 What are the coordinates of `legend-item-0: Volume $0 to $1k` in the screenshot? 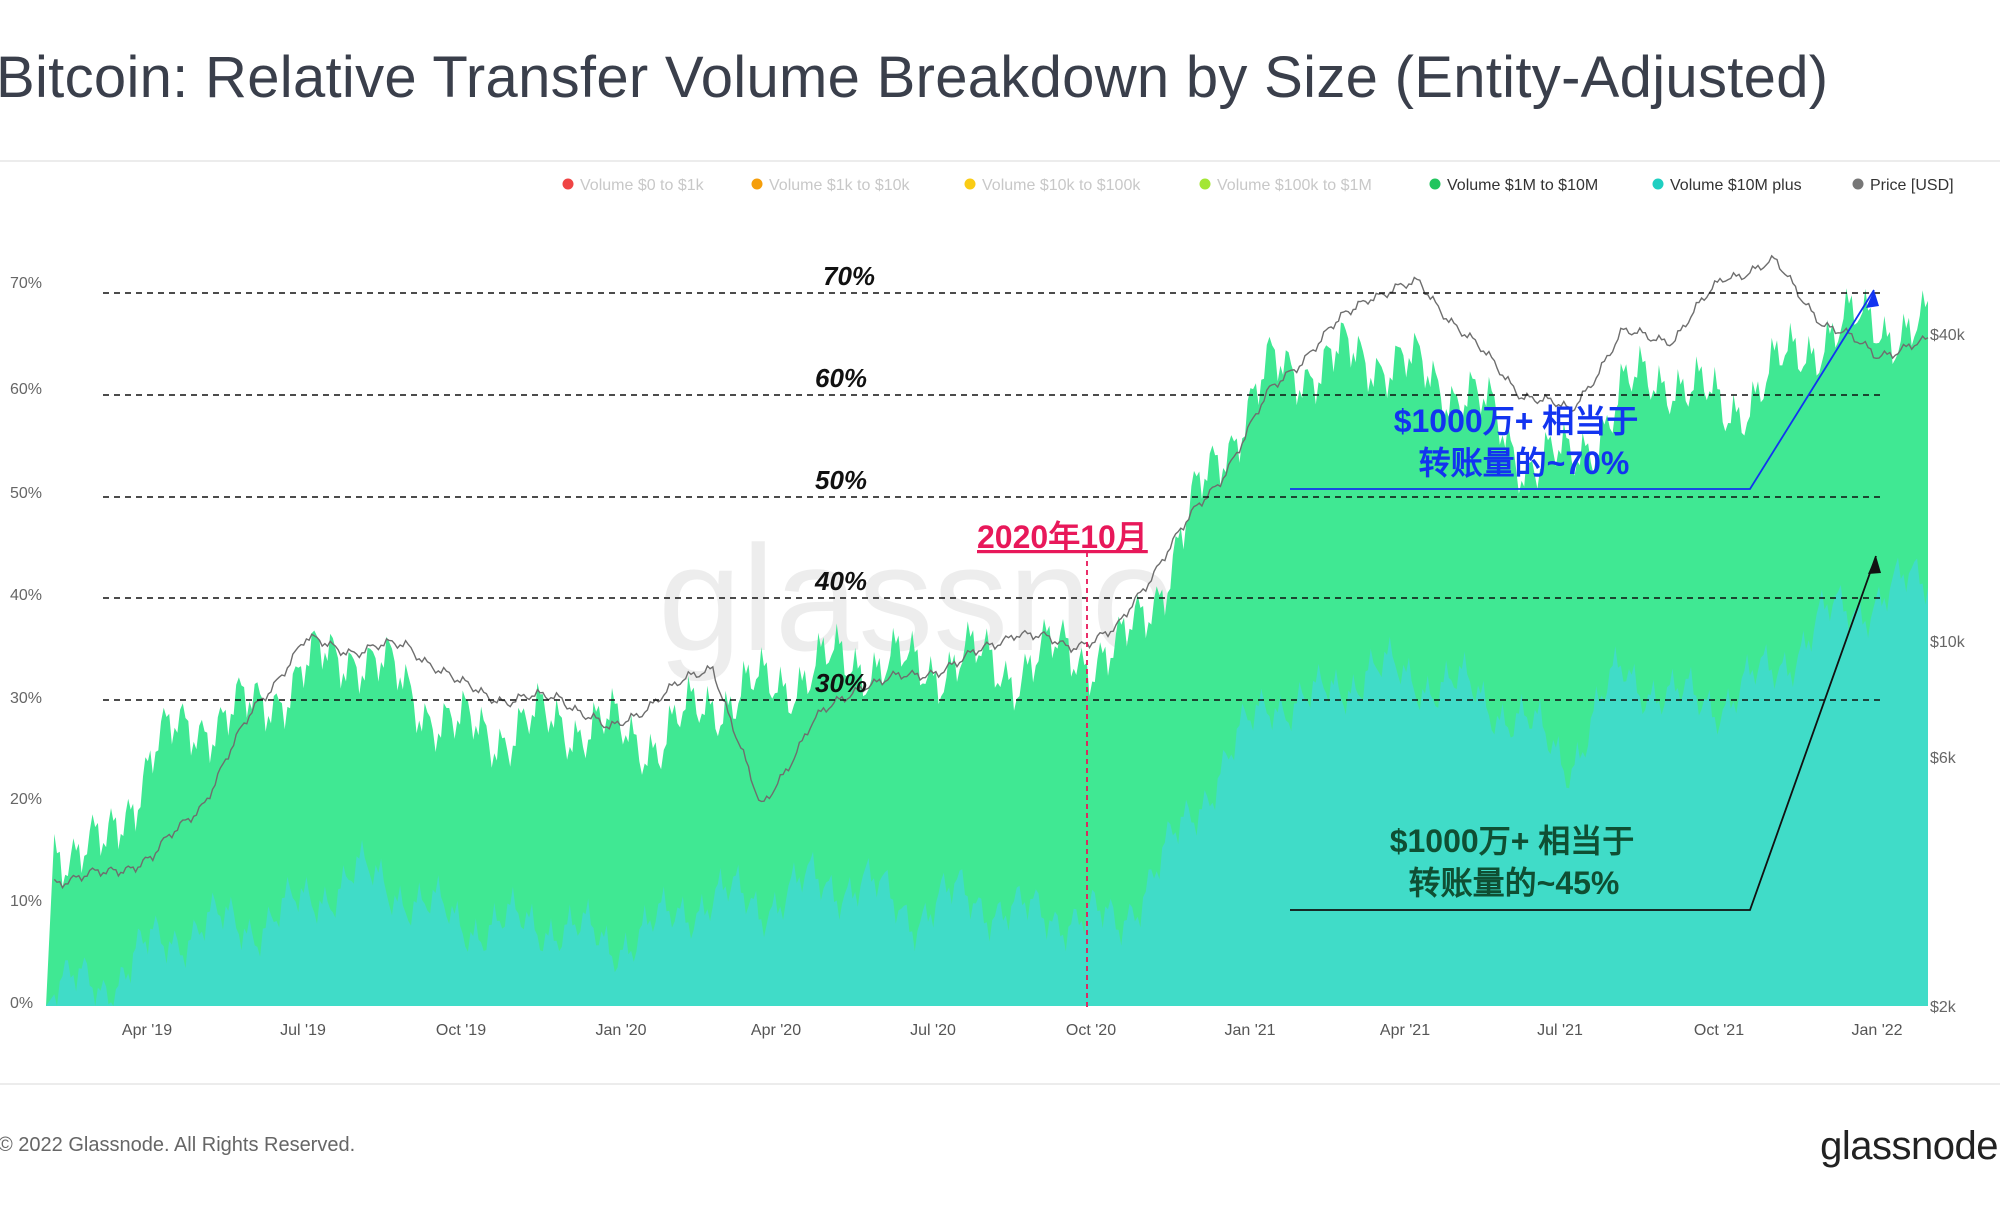 It's located at (633, 185).